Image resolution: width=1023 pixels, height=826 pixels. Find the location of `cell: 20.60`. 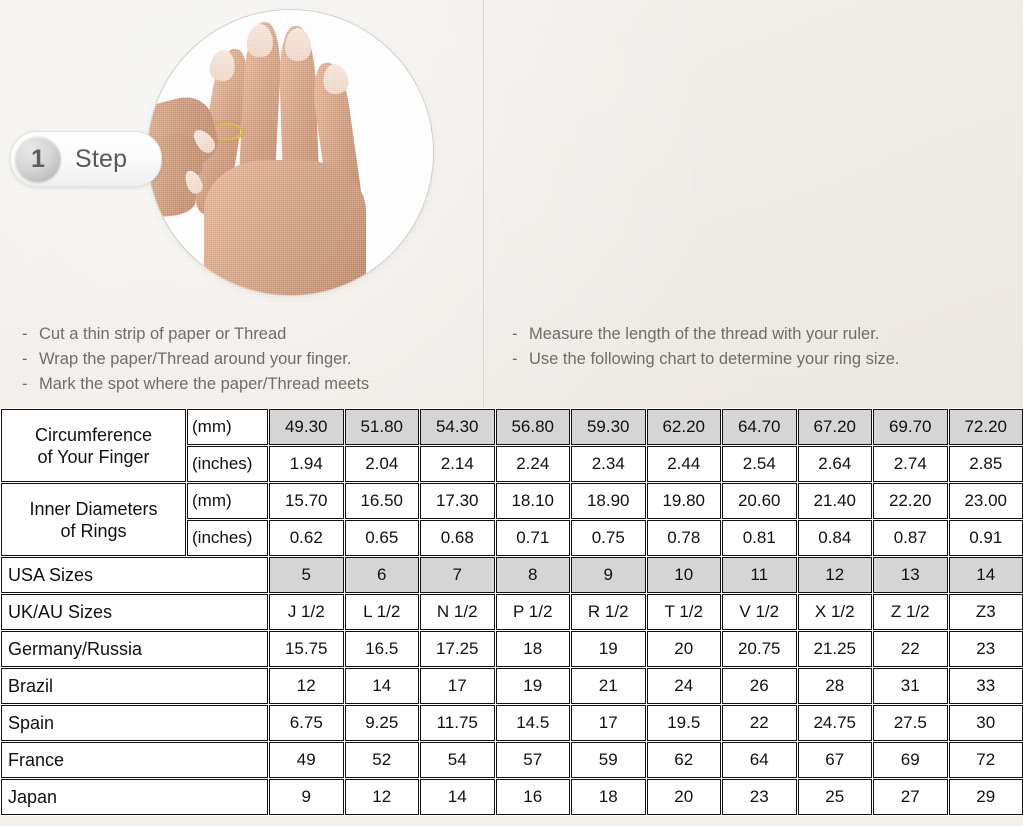

cell: 20.60 is located at coordinates (759, 501).